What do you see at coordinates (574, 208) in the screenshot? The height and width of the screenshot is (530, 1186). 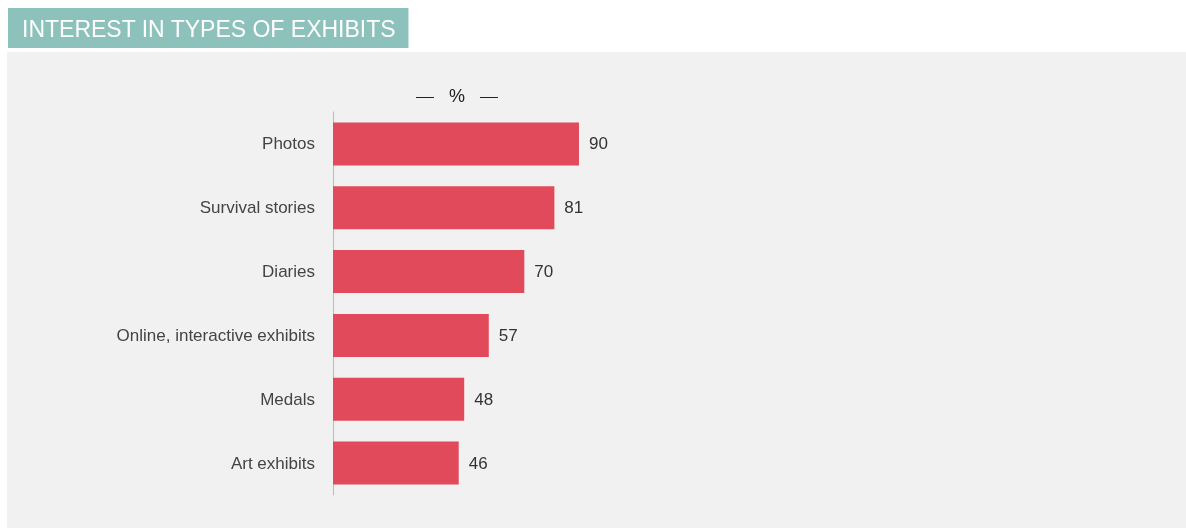 I see `data-label: 81` at bounding box center [574, 208].